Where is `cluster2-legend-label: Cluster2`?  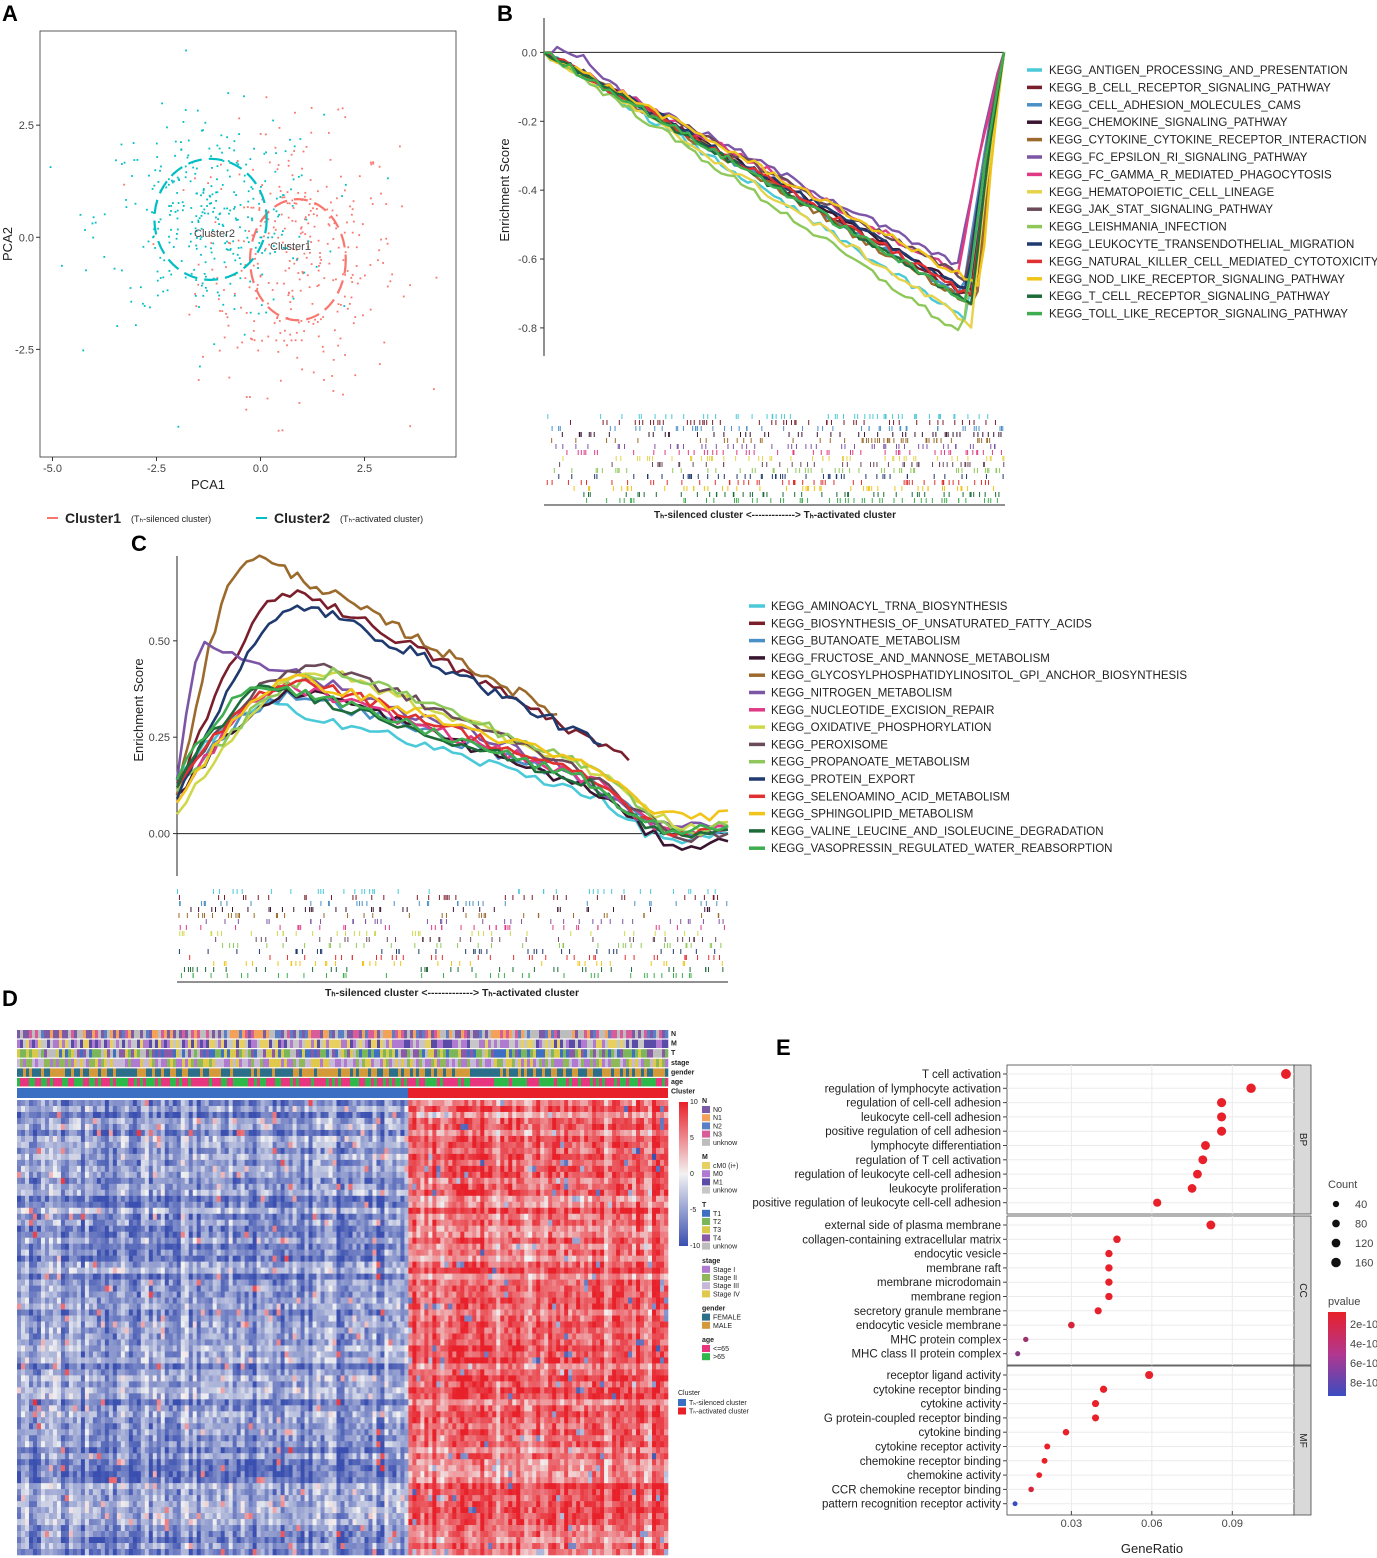
cluster2-legend-label: Cluster2 is located at coordinates (302, 518).